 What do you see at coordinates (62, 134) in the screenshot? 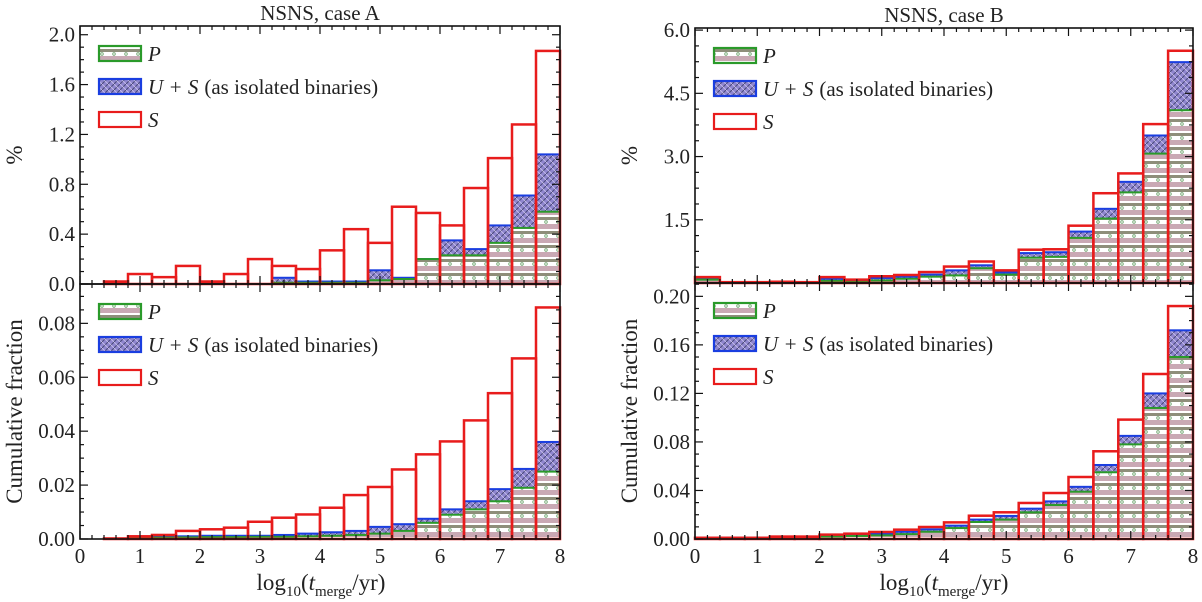
I see `y-tick-label: 1.2` at bounding box center [62, 134].